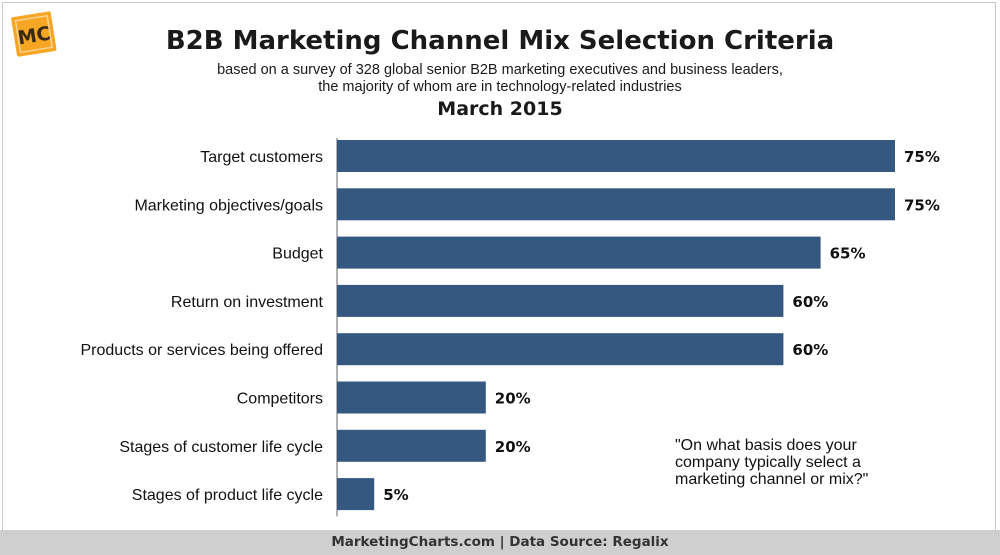  I want to click on category-label-3: Return on investment, so click(247, 302).